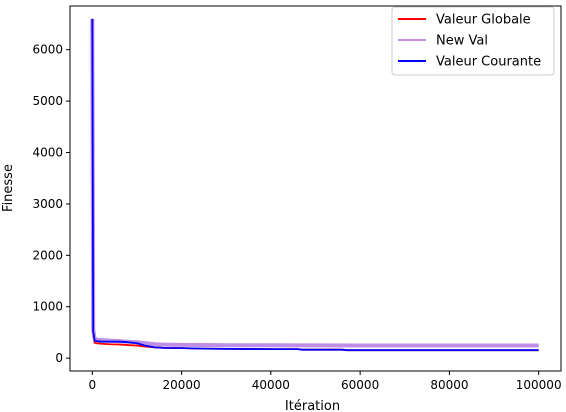 The width and height of the screenshot is (566, 412). What do you see at coordinates (92, 385) in the screenshot?
I see `x-tick-label: 0` at bounding box center [92, 385].